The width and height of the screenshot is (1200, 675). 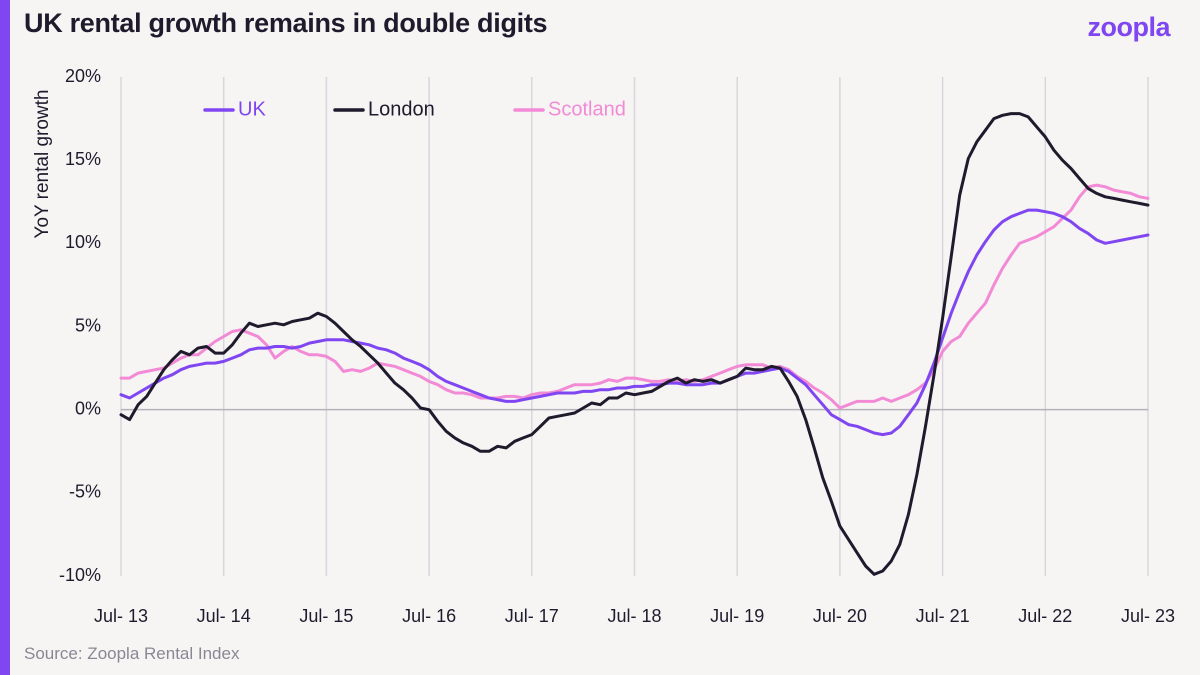 I want to click on x-tick-label: Jul- 13, so click(x=121, y=616).